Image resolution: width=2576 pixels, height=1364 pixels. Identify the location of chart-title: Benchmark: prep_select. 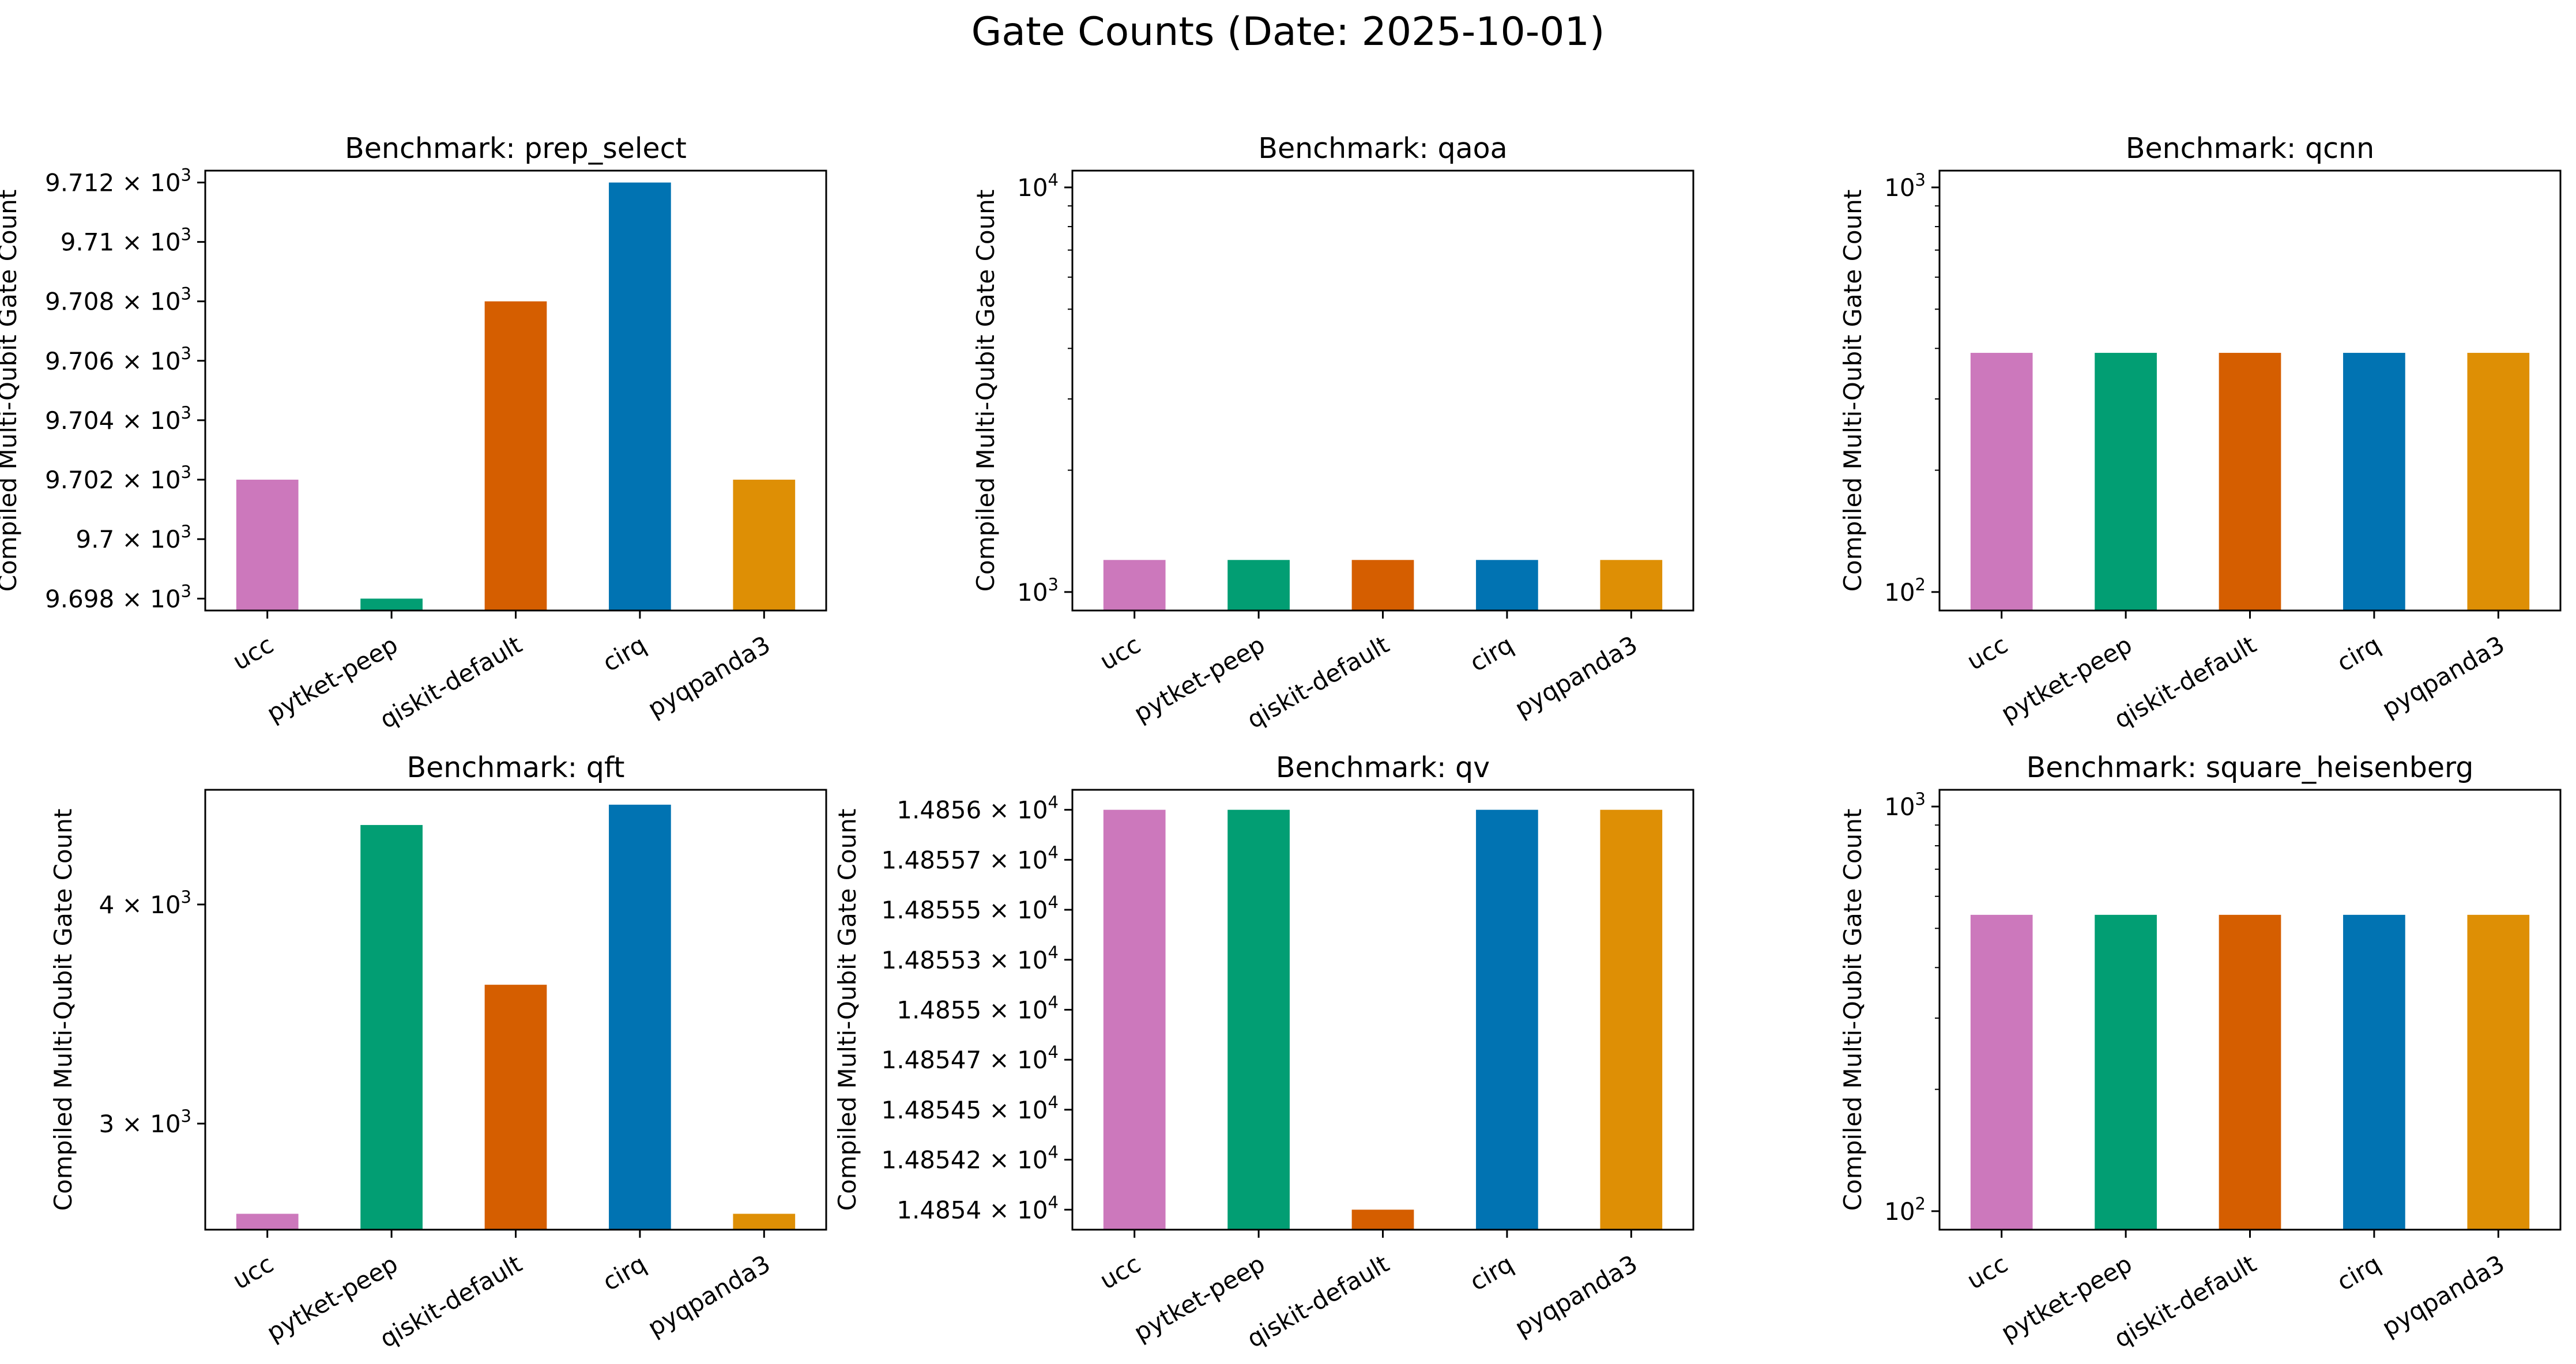
(516, 148).